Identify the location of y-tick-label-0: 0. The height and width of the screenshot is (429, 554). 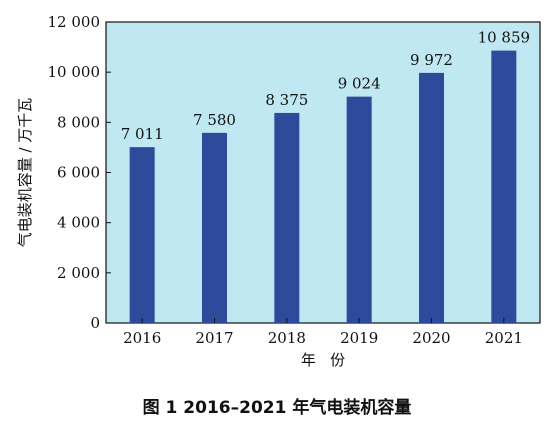
(95, 323).